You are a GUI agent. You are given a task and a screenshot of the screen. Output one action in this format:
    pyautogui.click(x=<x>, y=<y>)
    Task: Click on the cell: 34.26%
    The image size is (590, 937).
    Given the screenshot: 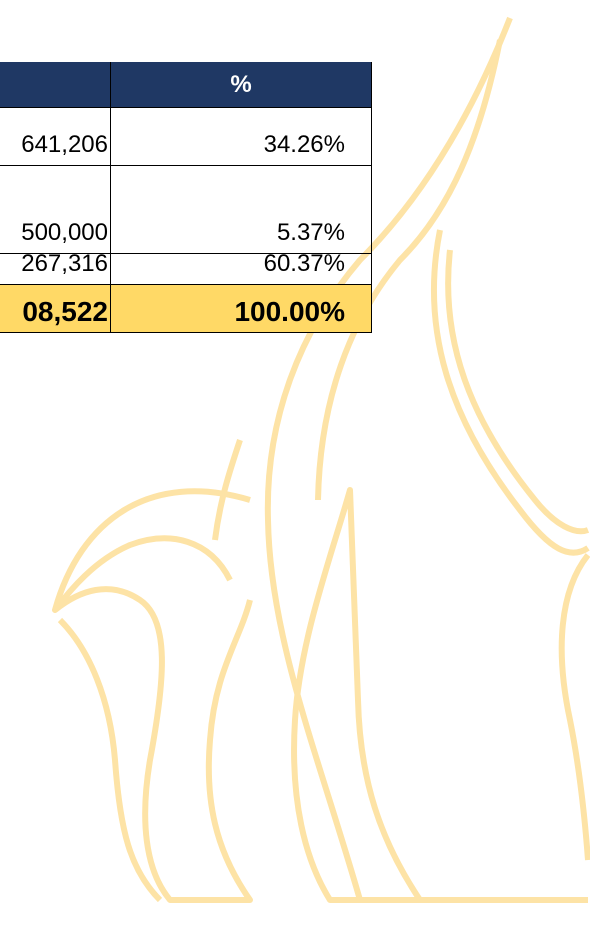 What is the action you would take?
    pyautogui.click(x=241, y=136)
    